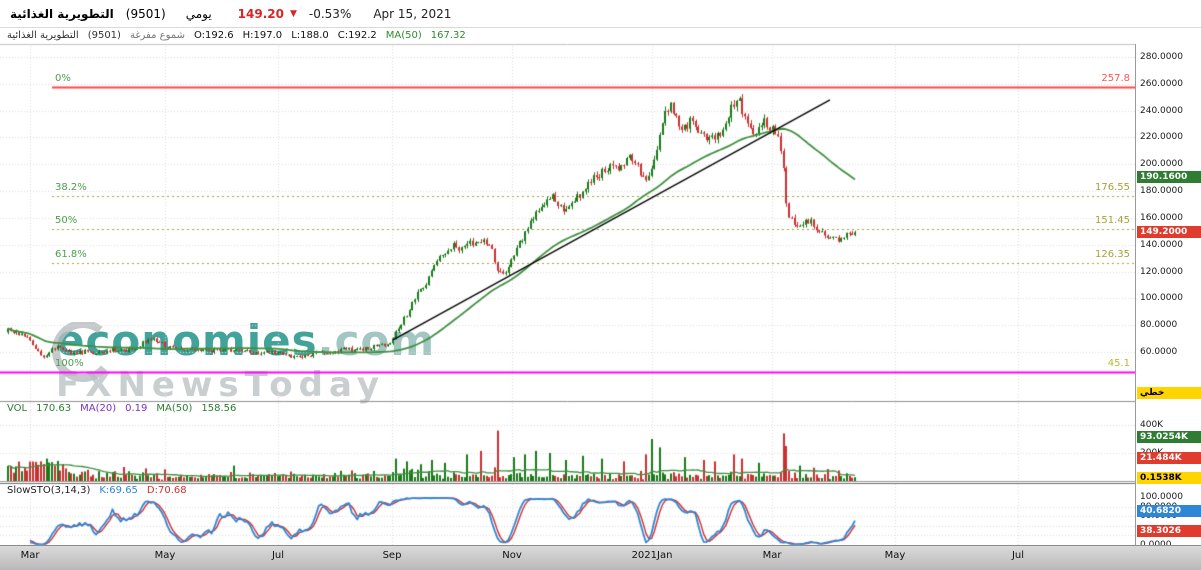  Describe the element at coordinates (403, 35) in the screenshot. I see `ma50-label: MA(50)` at that location.